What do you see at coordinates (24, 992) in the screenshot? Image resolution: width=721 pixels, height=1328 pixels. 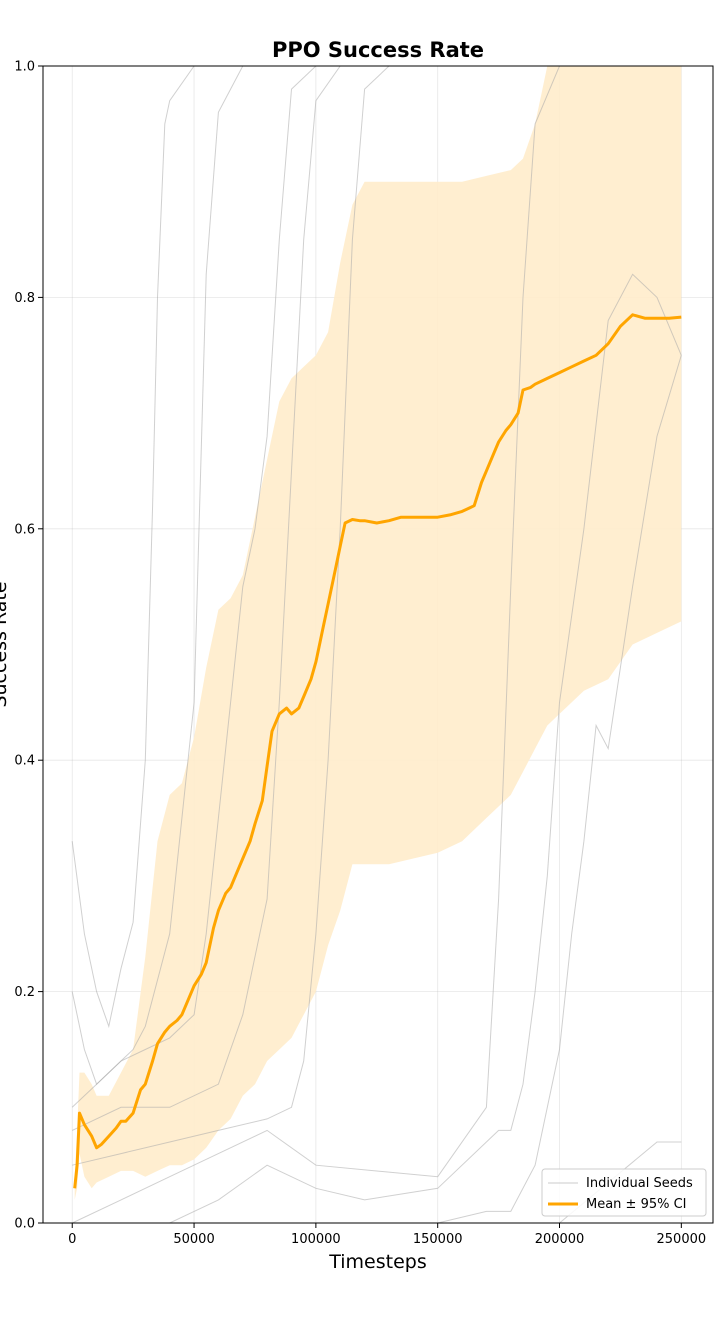 I see `y-tick-label: 0.2` at bounding box center [24, 992].